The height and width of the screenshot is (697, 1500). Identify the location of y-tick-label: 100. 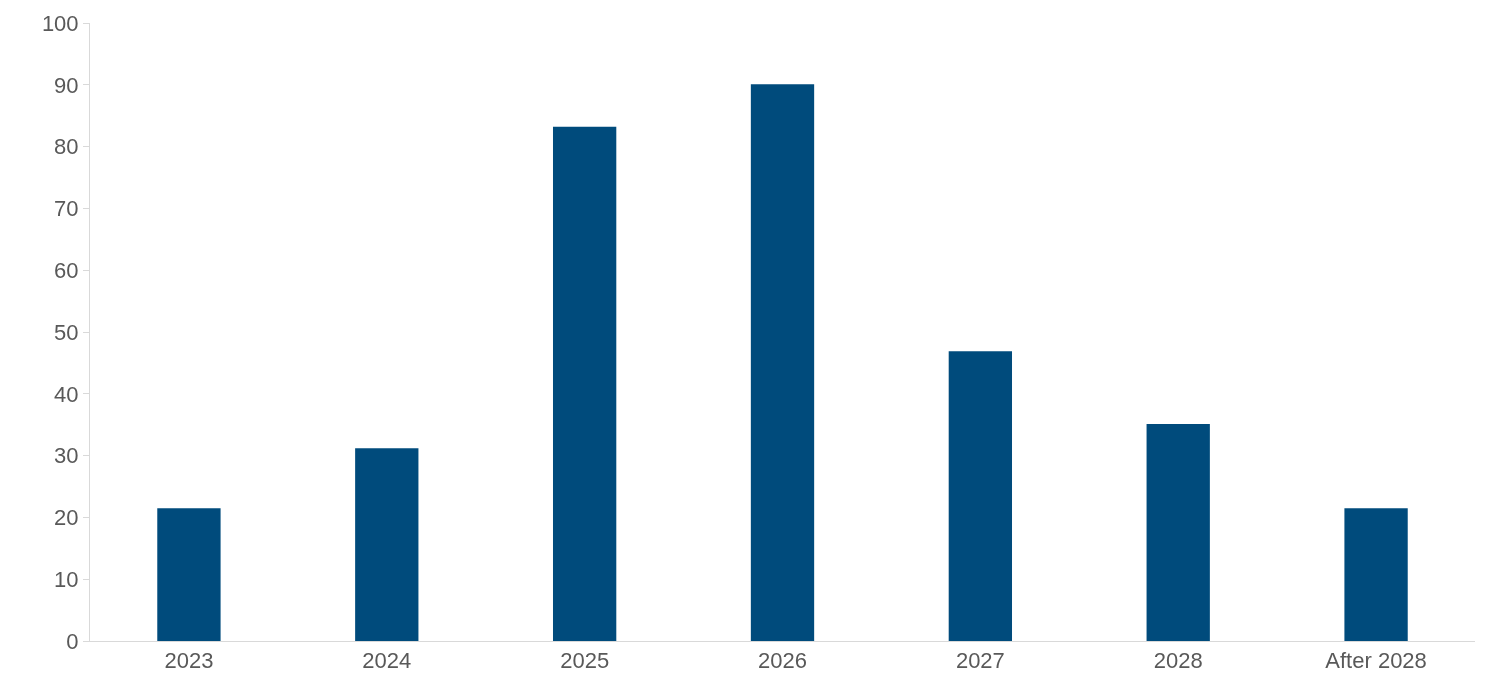
(60, 23).